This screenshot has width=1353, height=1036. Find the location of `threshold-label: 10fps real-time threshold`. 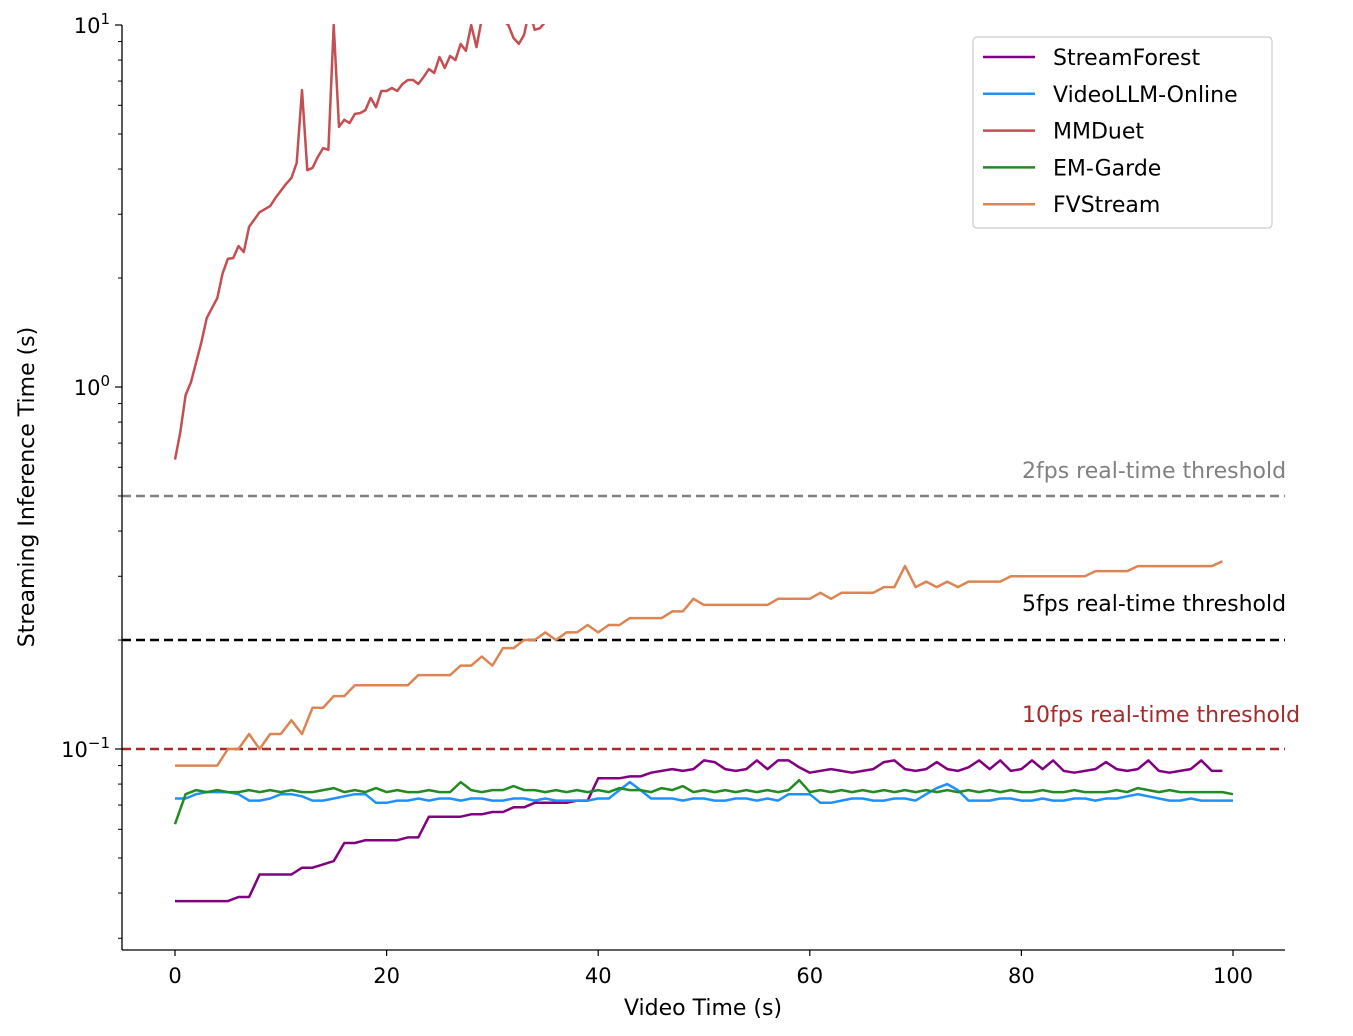

threshold-label: 10fps real-time threshold is located at coordinates (1161, 715).